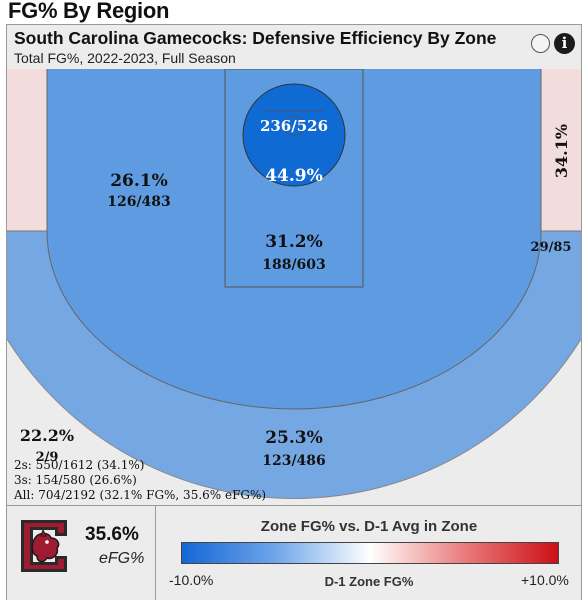 The height and width of the screenshot is (602, 588). I want to click on rim, so click(294, 126).